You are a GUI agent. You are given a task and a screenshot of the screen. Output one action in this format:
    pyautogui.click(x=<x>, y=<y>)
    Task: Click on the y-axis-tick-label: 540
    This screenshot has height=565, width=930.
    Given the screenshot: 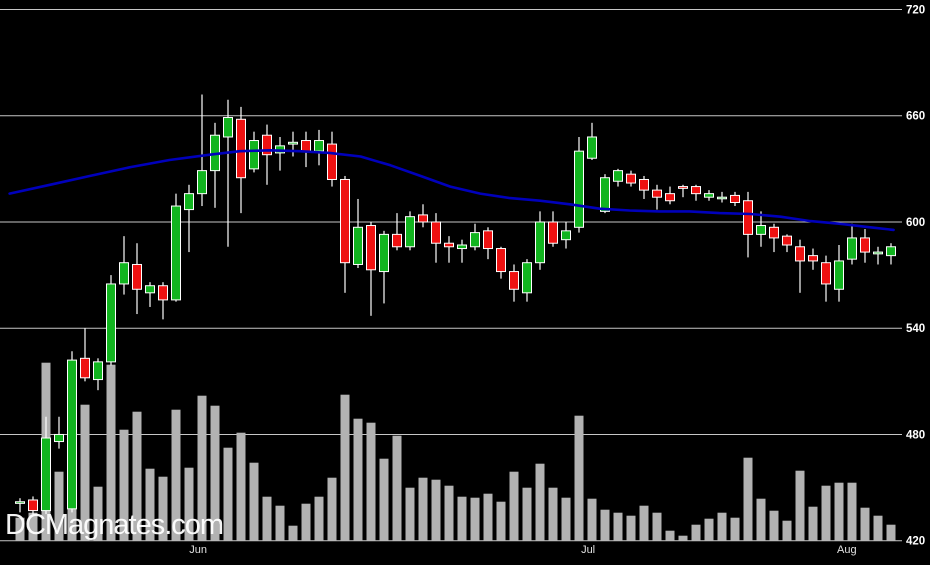 What is the action you would take?
    pyautogui.click(x=915, y=329)
    